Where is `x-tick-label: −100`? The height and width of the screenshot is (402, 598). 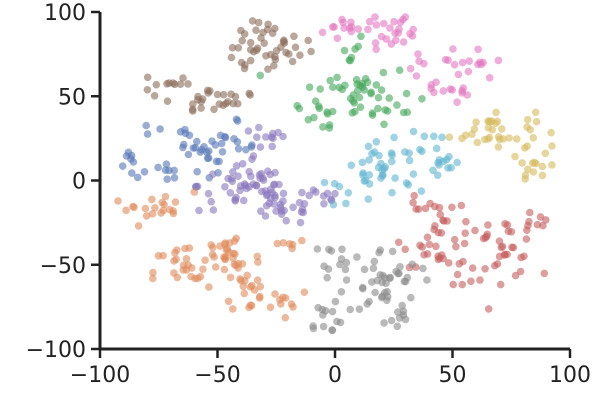 x-tick-label: −100 is located at coordinates (100, 375).